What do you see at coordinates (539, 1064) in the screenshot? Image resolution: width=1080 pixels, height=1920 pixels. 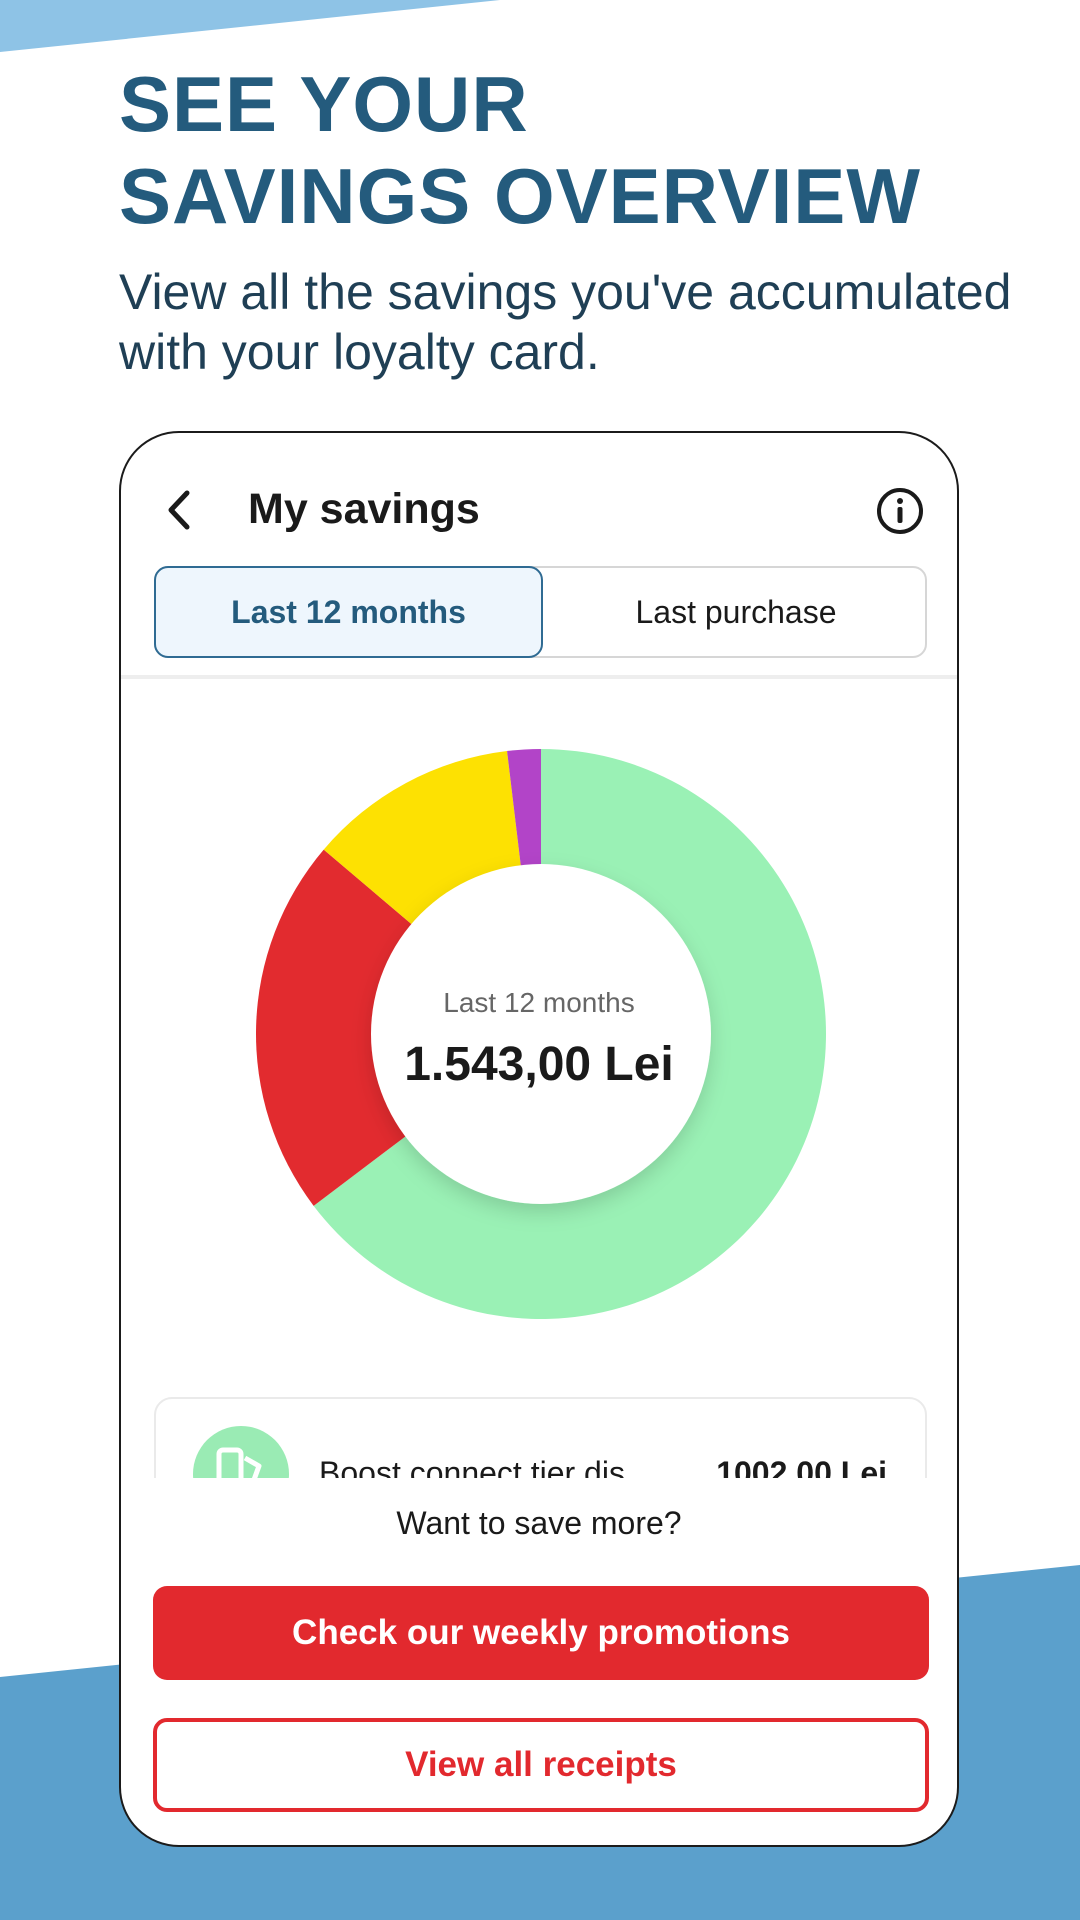 I see `total-savings-value: 1.543,00 Lei` at bounding box center [539, 1064].